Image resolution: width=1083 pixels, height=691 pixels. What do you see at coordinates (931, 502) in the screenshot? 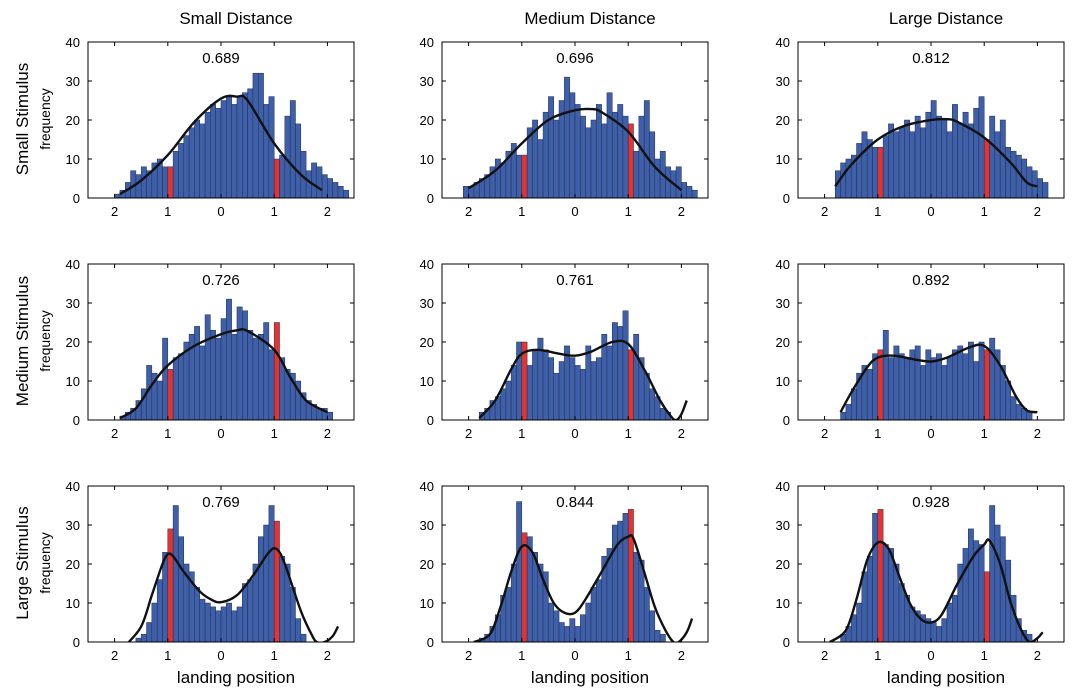
I see `panel-annotation: 0.928` at bounding box center [931, 502].